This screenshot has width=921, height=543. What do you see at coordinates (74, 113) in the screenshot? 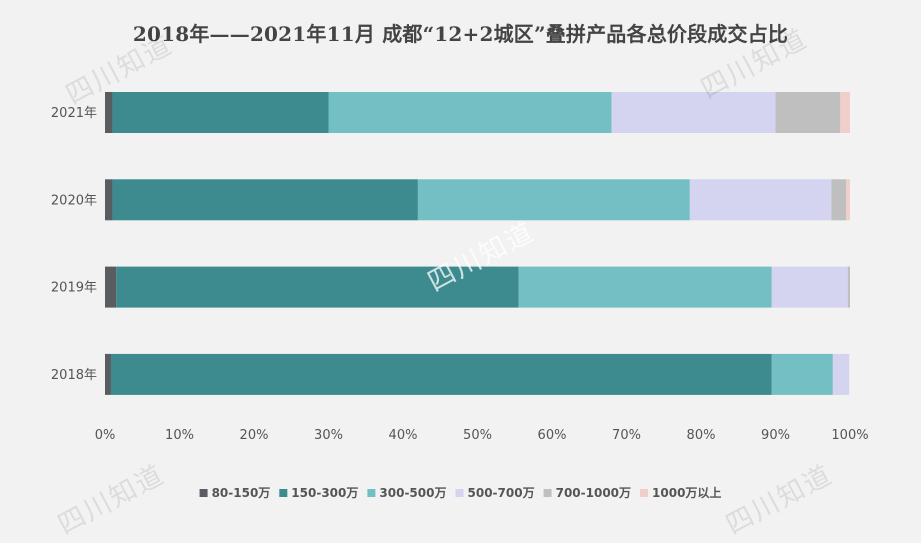
I see `y-tick-label: 2021年` at bounding box center [74, 113].